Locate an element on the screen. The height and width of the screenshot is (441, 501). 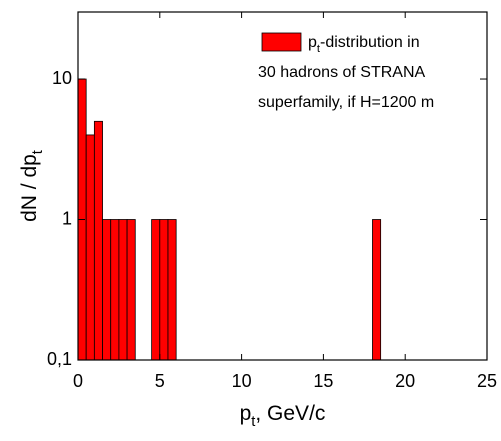
legend-label: pt-distribution in is located at coordinates (364, 44).